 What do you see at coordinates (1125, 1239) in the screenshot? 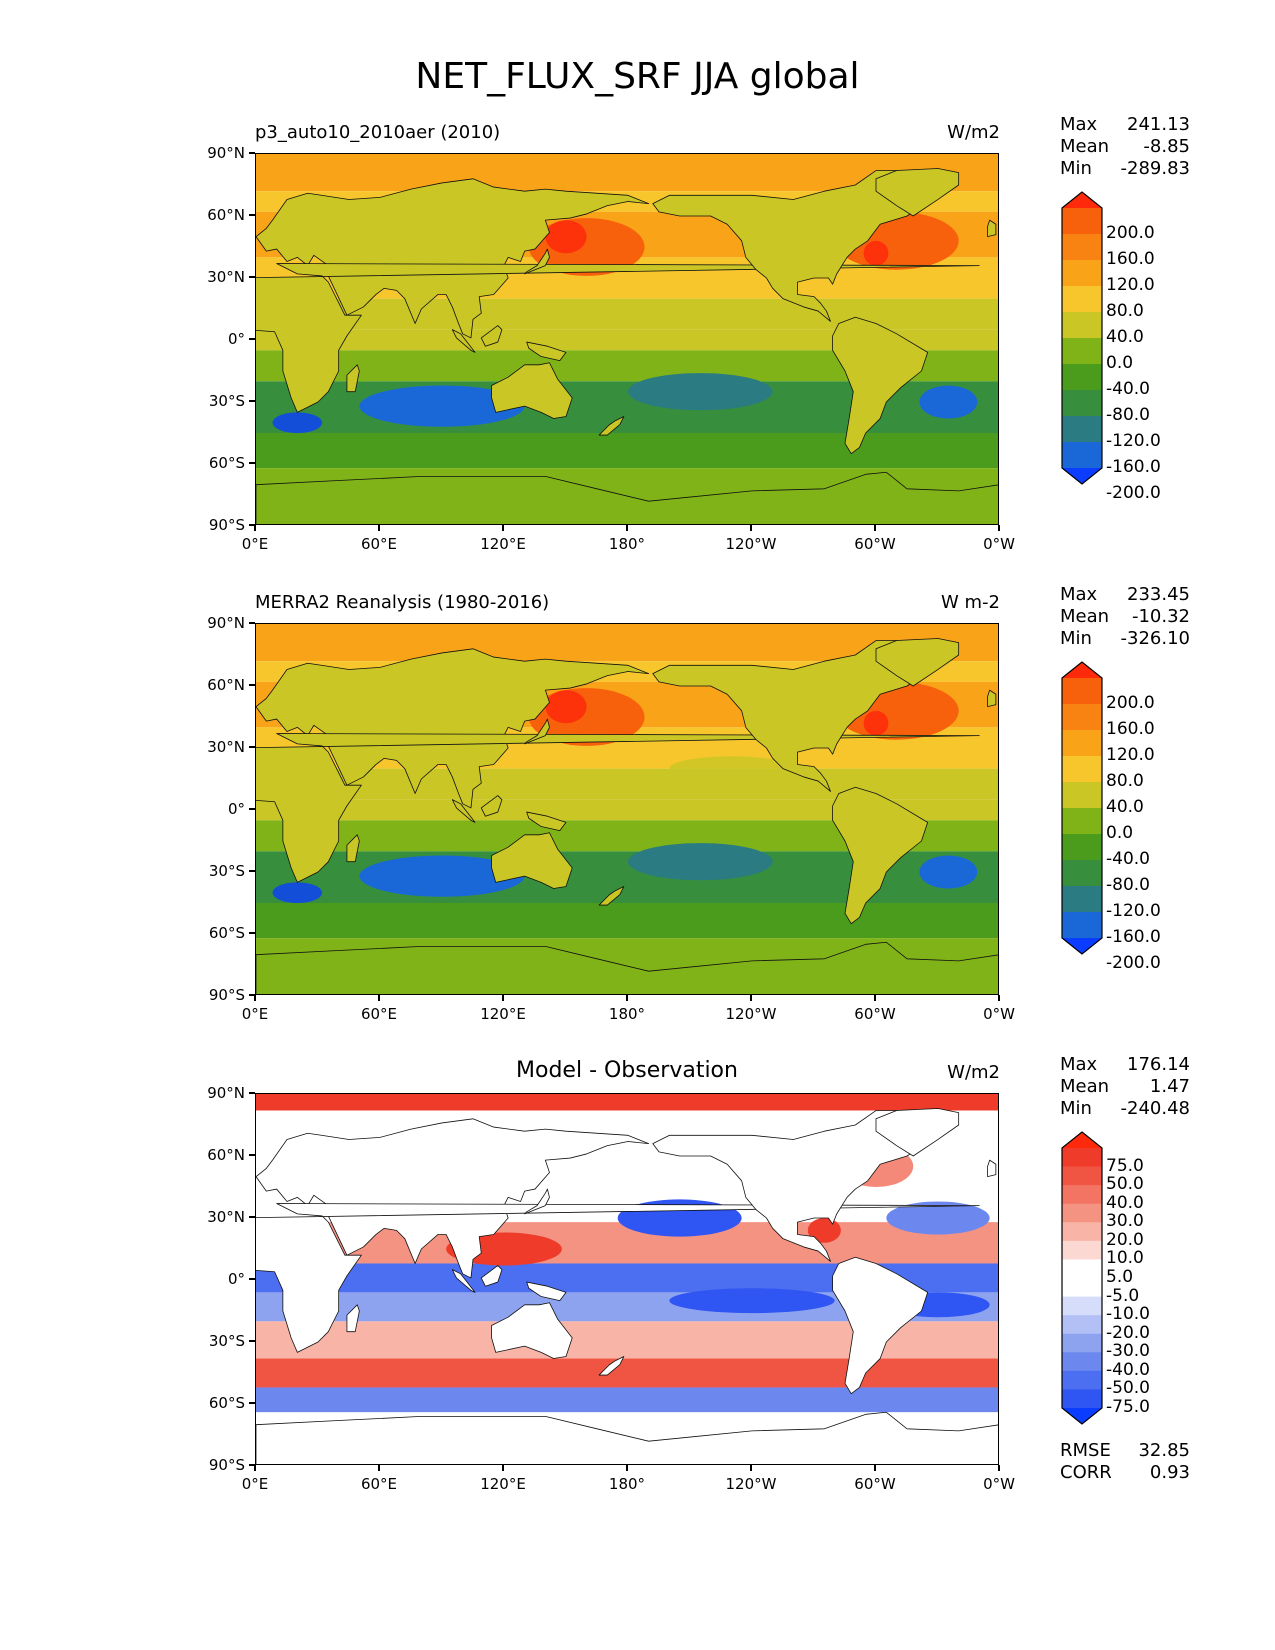
I see `colorbar-label: 20.0` at bounding box center [1125, 1239].